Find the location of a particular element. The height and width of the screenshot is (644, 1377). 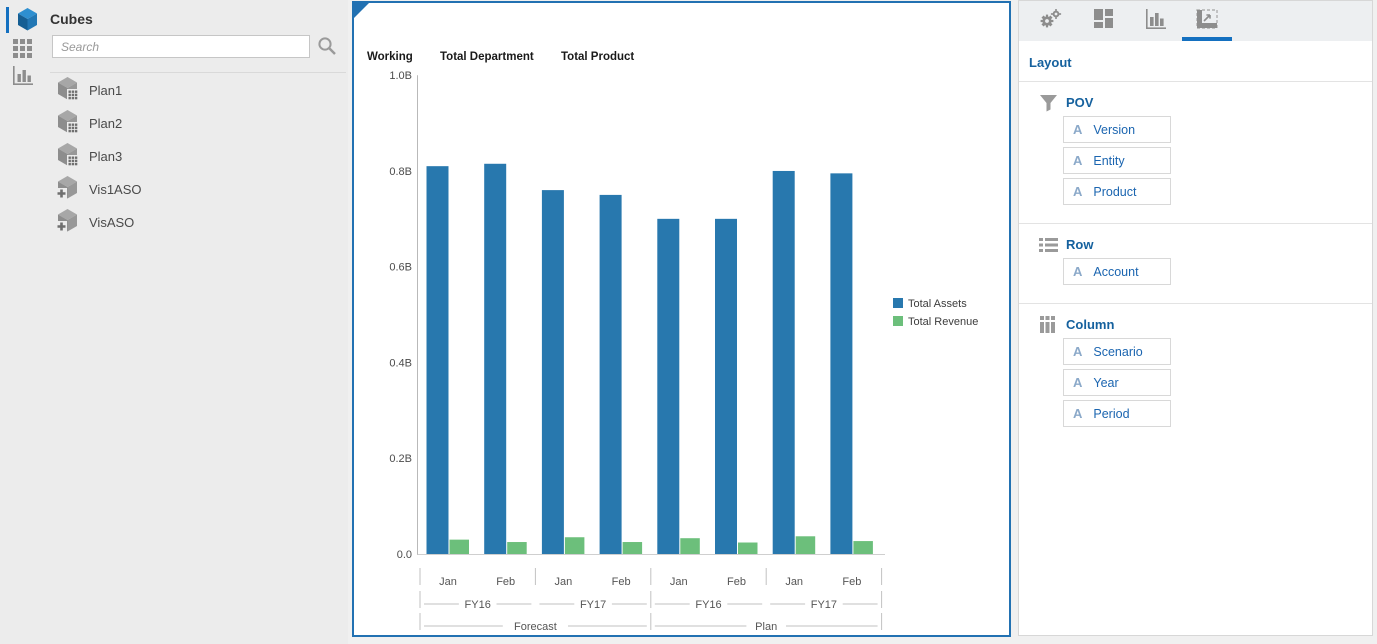

tab-layout is located at coordinates (1207, 21).